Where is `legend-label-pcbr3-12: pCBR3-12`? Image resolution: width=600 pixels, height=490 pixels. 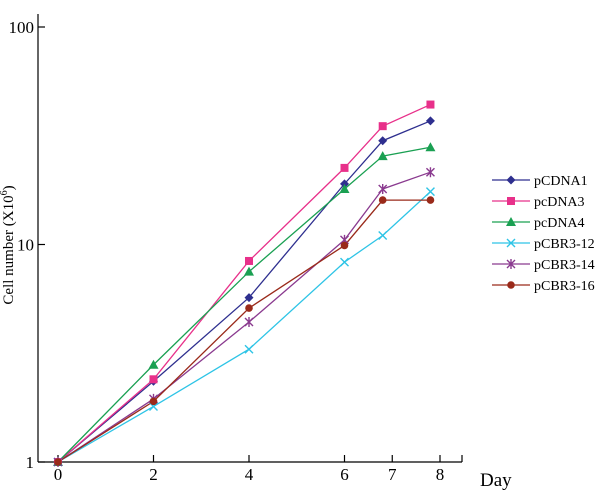 legend-label-pcbr3-12: pCBR3-12 is located at coordinates (564, 244).